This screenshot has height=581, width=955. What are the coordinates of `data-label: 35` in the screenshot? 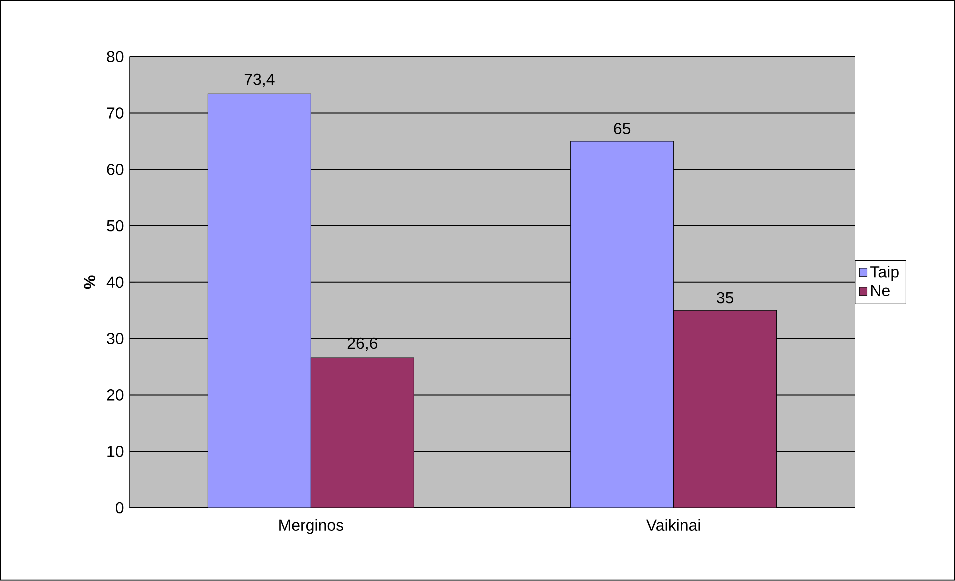 It's located at (725, 298).